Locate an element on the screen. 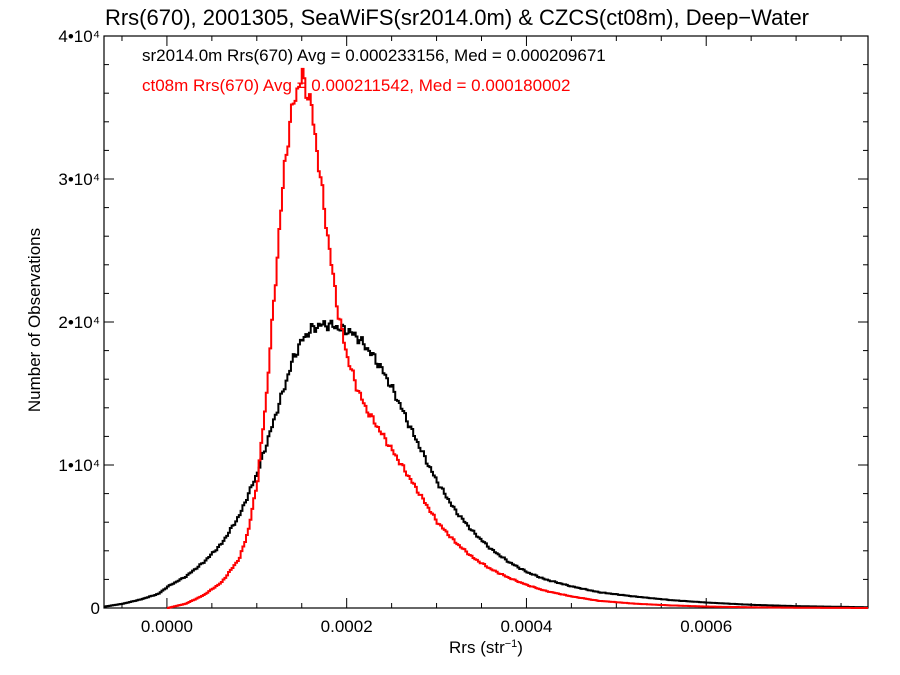 Image resolution: width=900 pixels, height=675 pixels. x-tick-label: 0.0006 is located at coordinates (706, 626).